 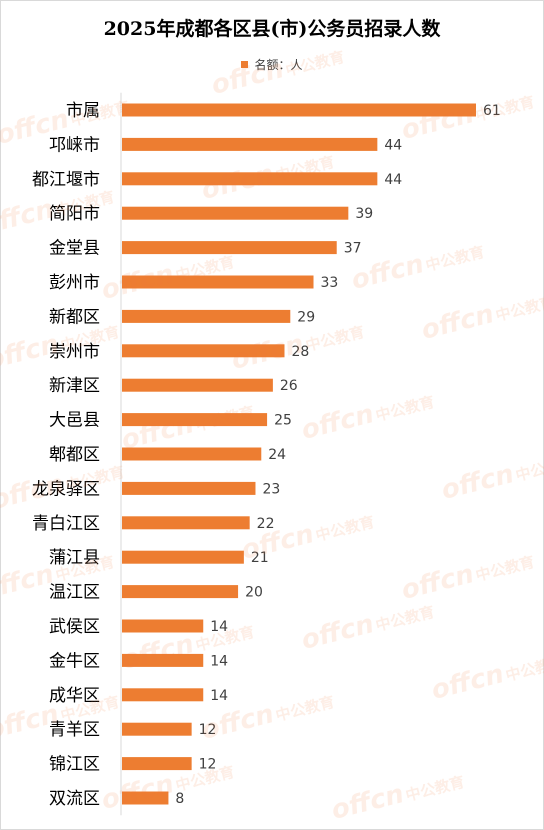 What do you see at coordinates (492, 111) in the screenshot?
I see `data-label: 61` at bounding box center [492, 111].